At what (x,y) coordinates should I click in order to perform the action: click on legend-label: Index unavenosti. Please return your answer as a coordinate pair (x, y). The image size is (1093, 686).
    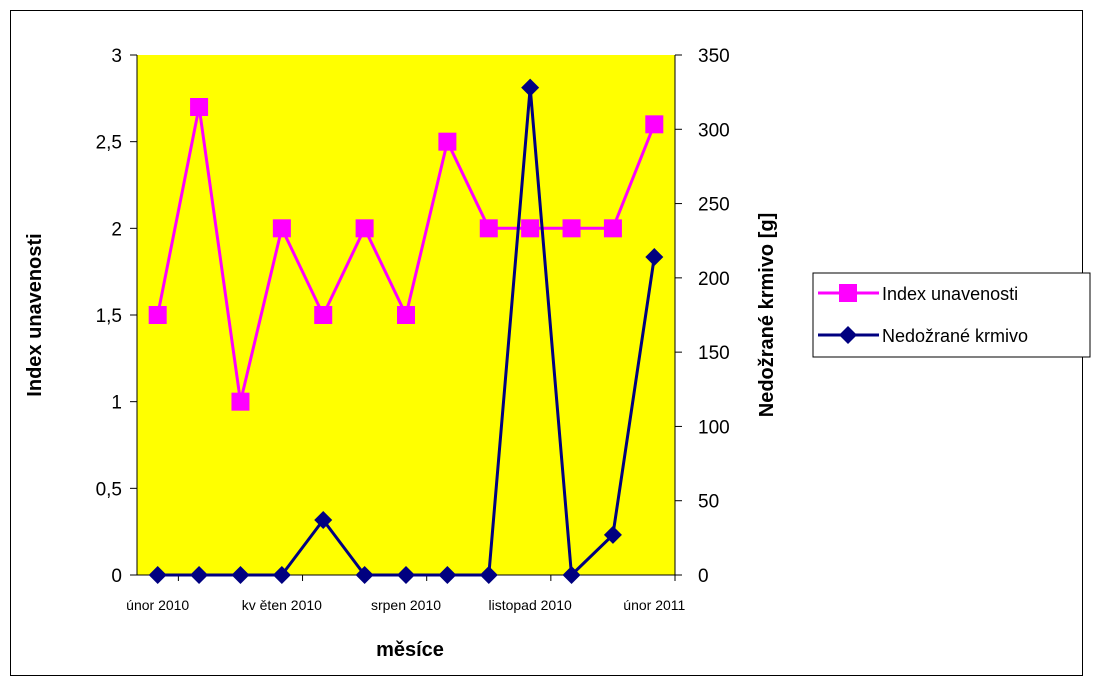
    Looking at the image, I should click on (950, 294).